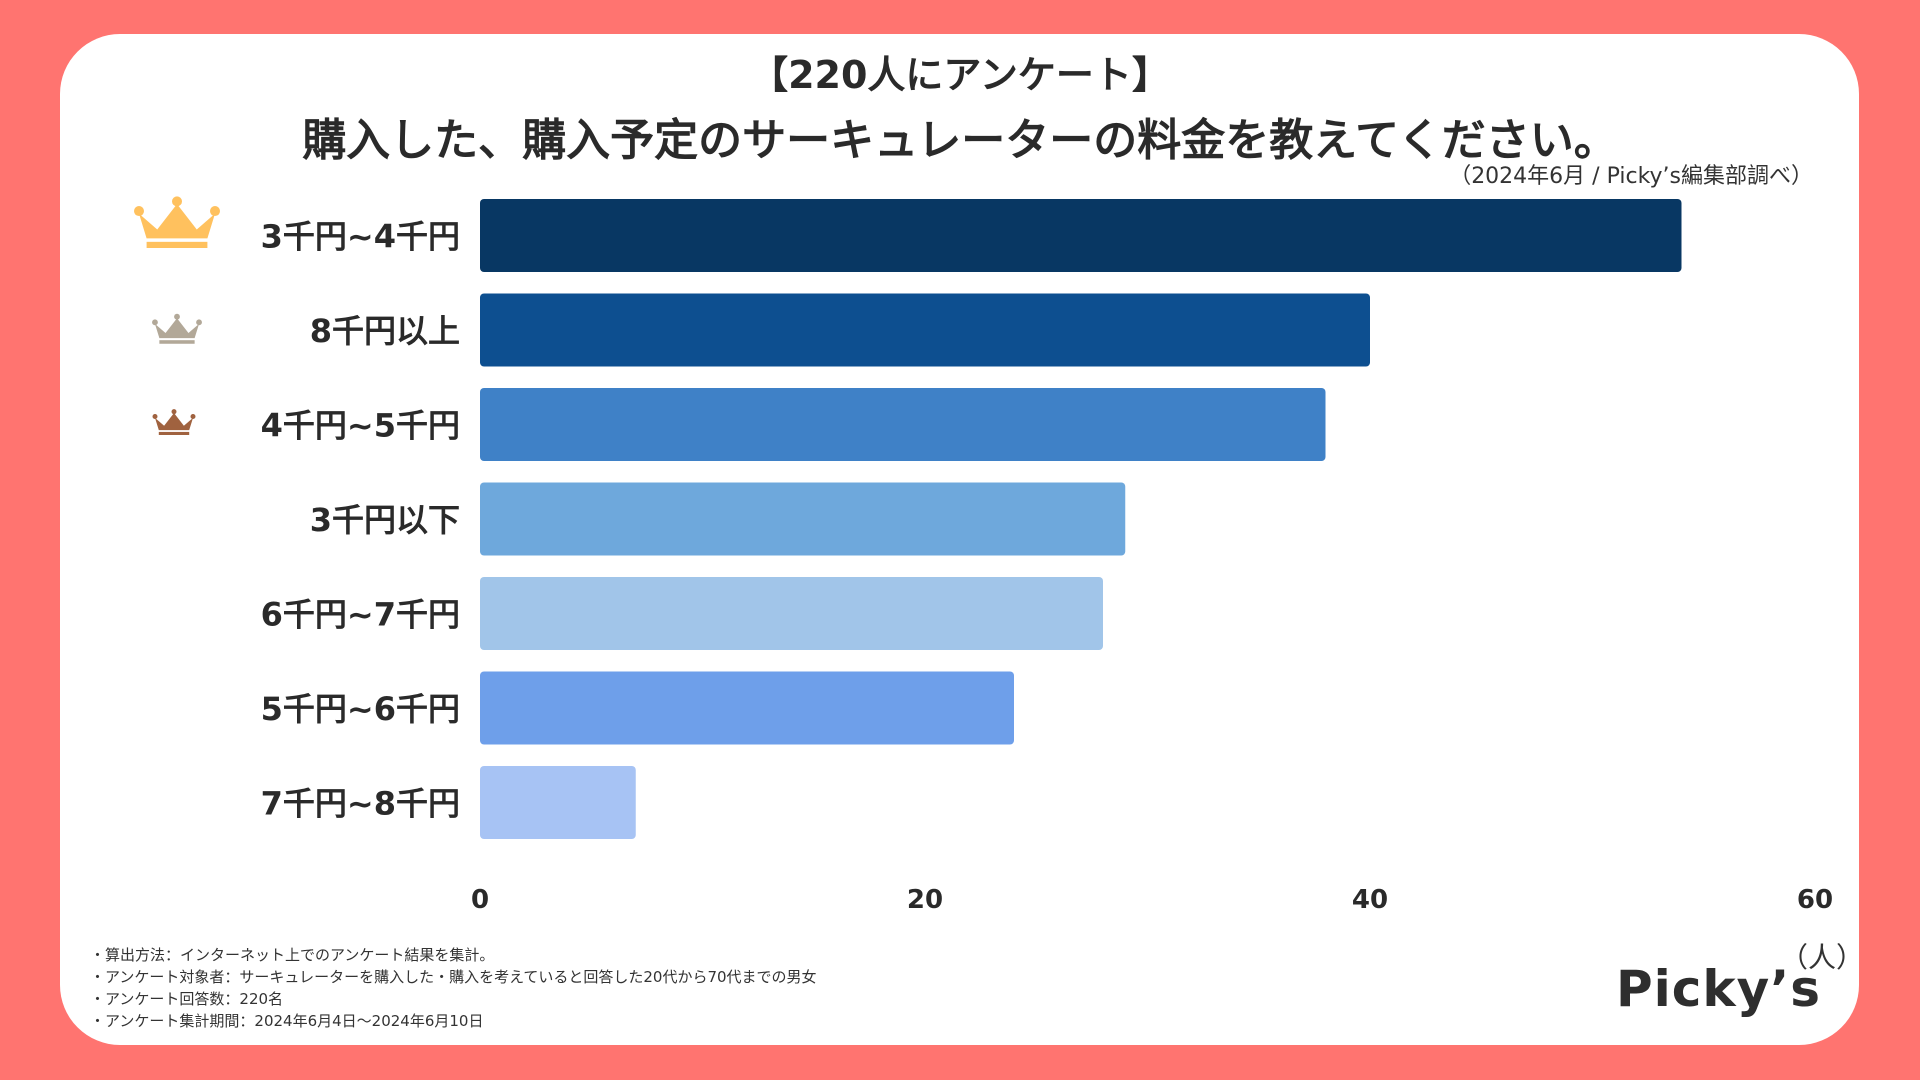  What do you see at coordinates (960, 140) in the screenshot?
I see `chart-subtitle: 購入した、購入予定のサーキュレーターの料金を教えてください。` at bounding box center [960, 140].